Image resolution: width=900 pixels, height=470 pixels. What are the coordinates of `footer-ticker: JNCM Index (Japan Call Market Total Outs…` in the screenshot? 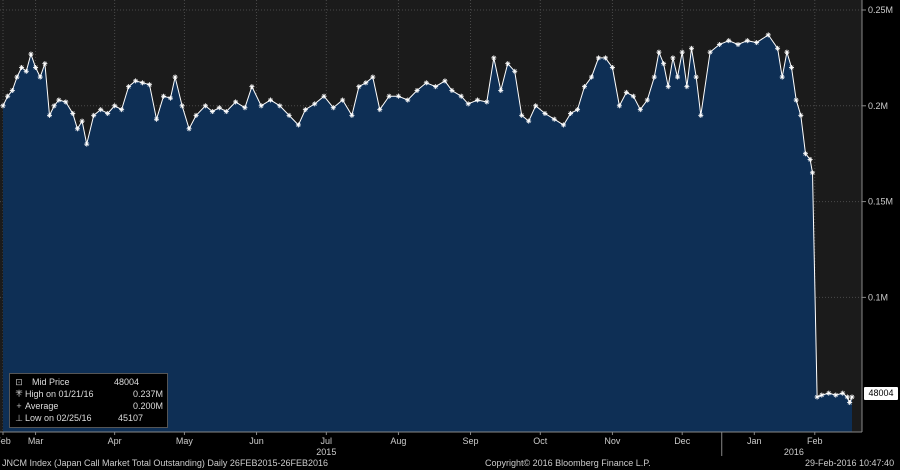 It's located at (165, 463).